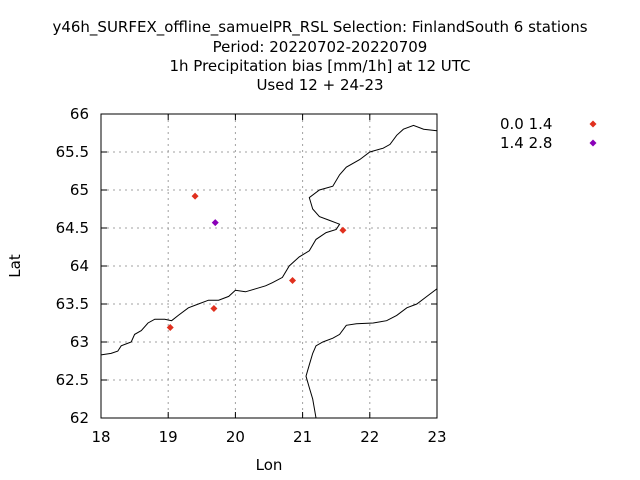 This screenshot has height=480, width=640. I want to click on y-tick-label: 62, so click(79, 418).